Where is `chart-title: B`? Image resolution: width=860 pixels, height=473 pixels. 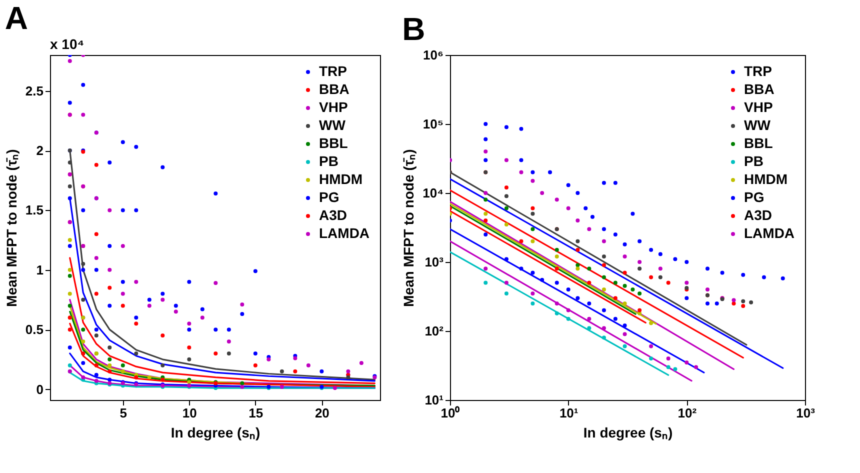 chart-title: B is located at coordinates (414, 29).